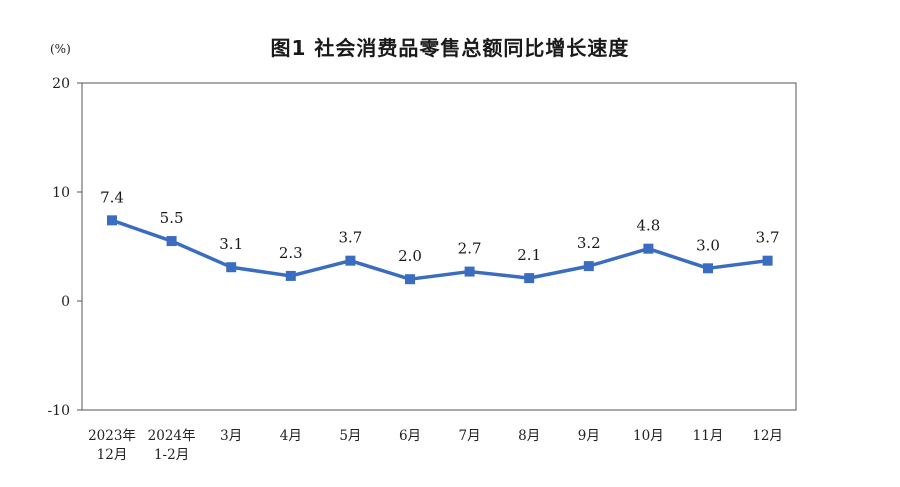 The image size is (900, 487). I want to click on y-axis-unit-label: (%), so click(60, 49).